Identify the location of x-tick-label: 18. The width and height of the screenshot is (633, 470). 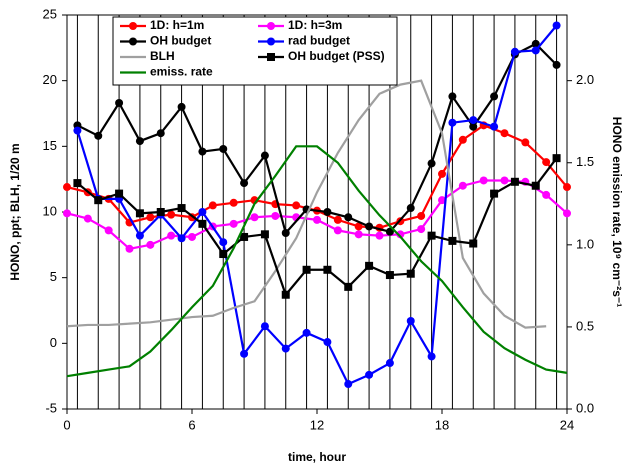
(442, 424).